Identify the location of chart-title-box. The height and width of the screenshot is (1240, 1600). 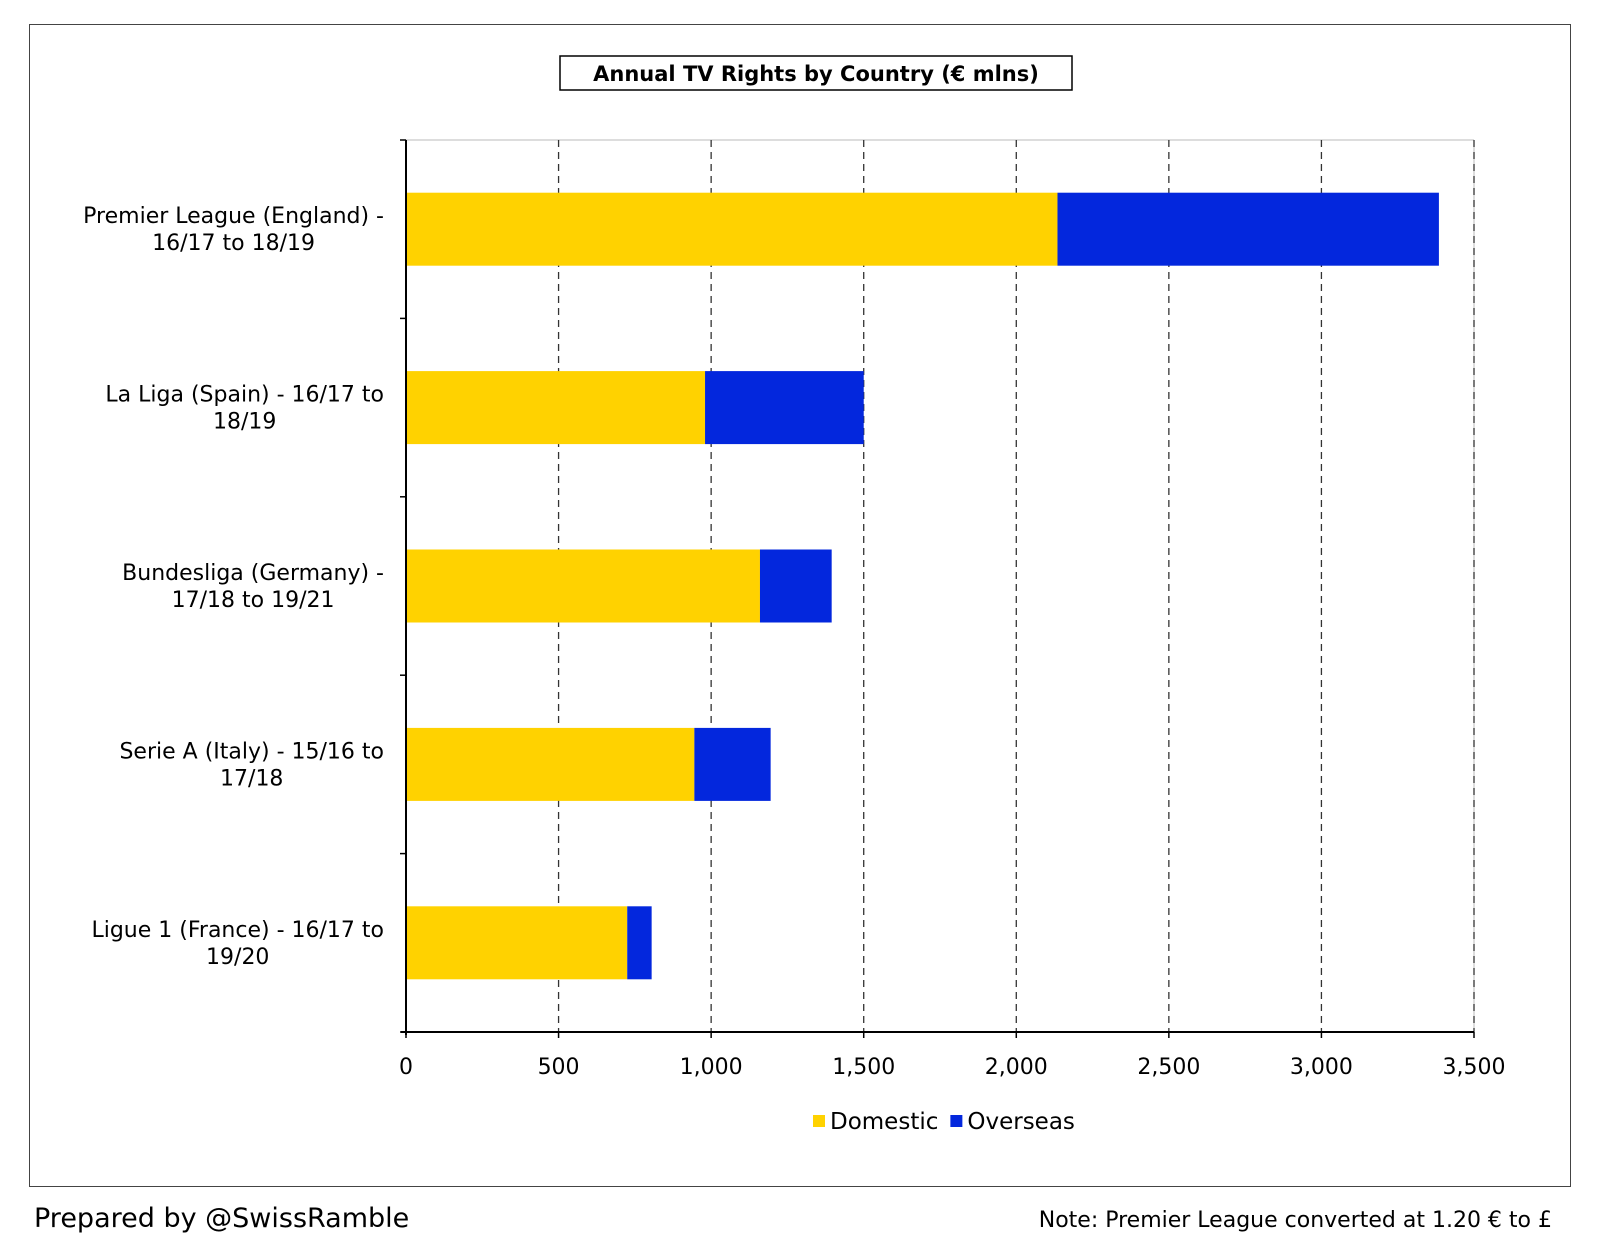
(816, 73).